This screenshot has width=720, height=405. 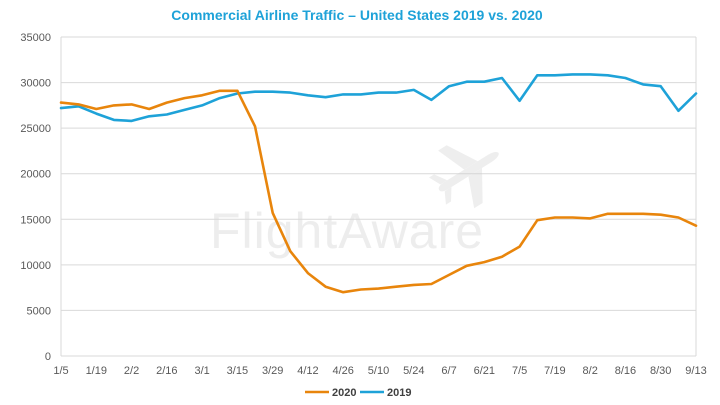 What do you see at coordinates (272, 371) in the screenshot?
I see `x-tick-label: 3/29` at bounding box center [272, 371].